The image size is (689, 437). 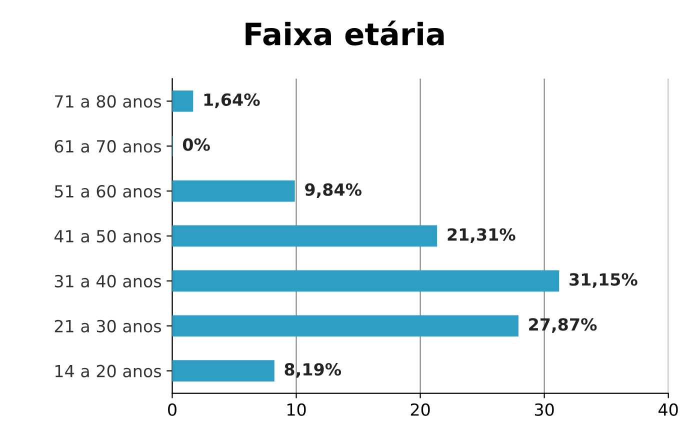 What do you see at coordinates (482, 235) in the screenshot?
I see `data-label: 21,31%` at bounding box center [482, 235].